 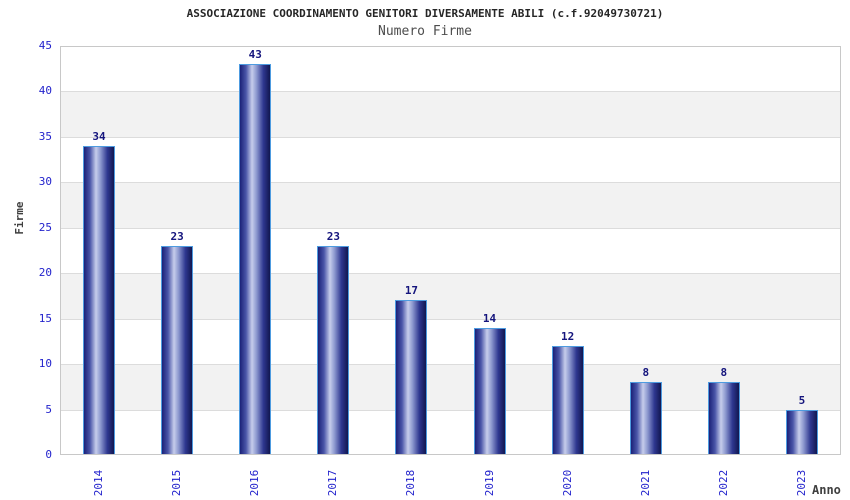 What do you see at coordinates (45, 136) in the screenshot?
I see `y-tick-label: 35` at bounding box center [45, 136].